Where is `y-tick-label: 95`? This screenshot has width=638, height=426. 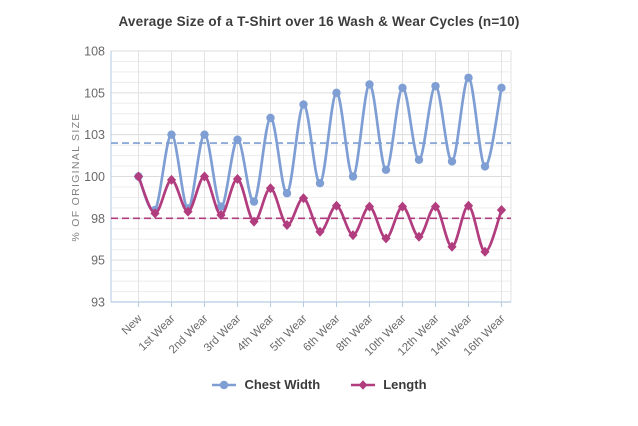
y-tick-label: 95 is located at coordinates (98, 261).